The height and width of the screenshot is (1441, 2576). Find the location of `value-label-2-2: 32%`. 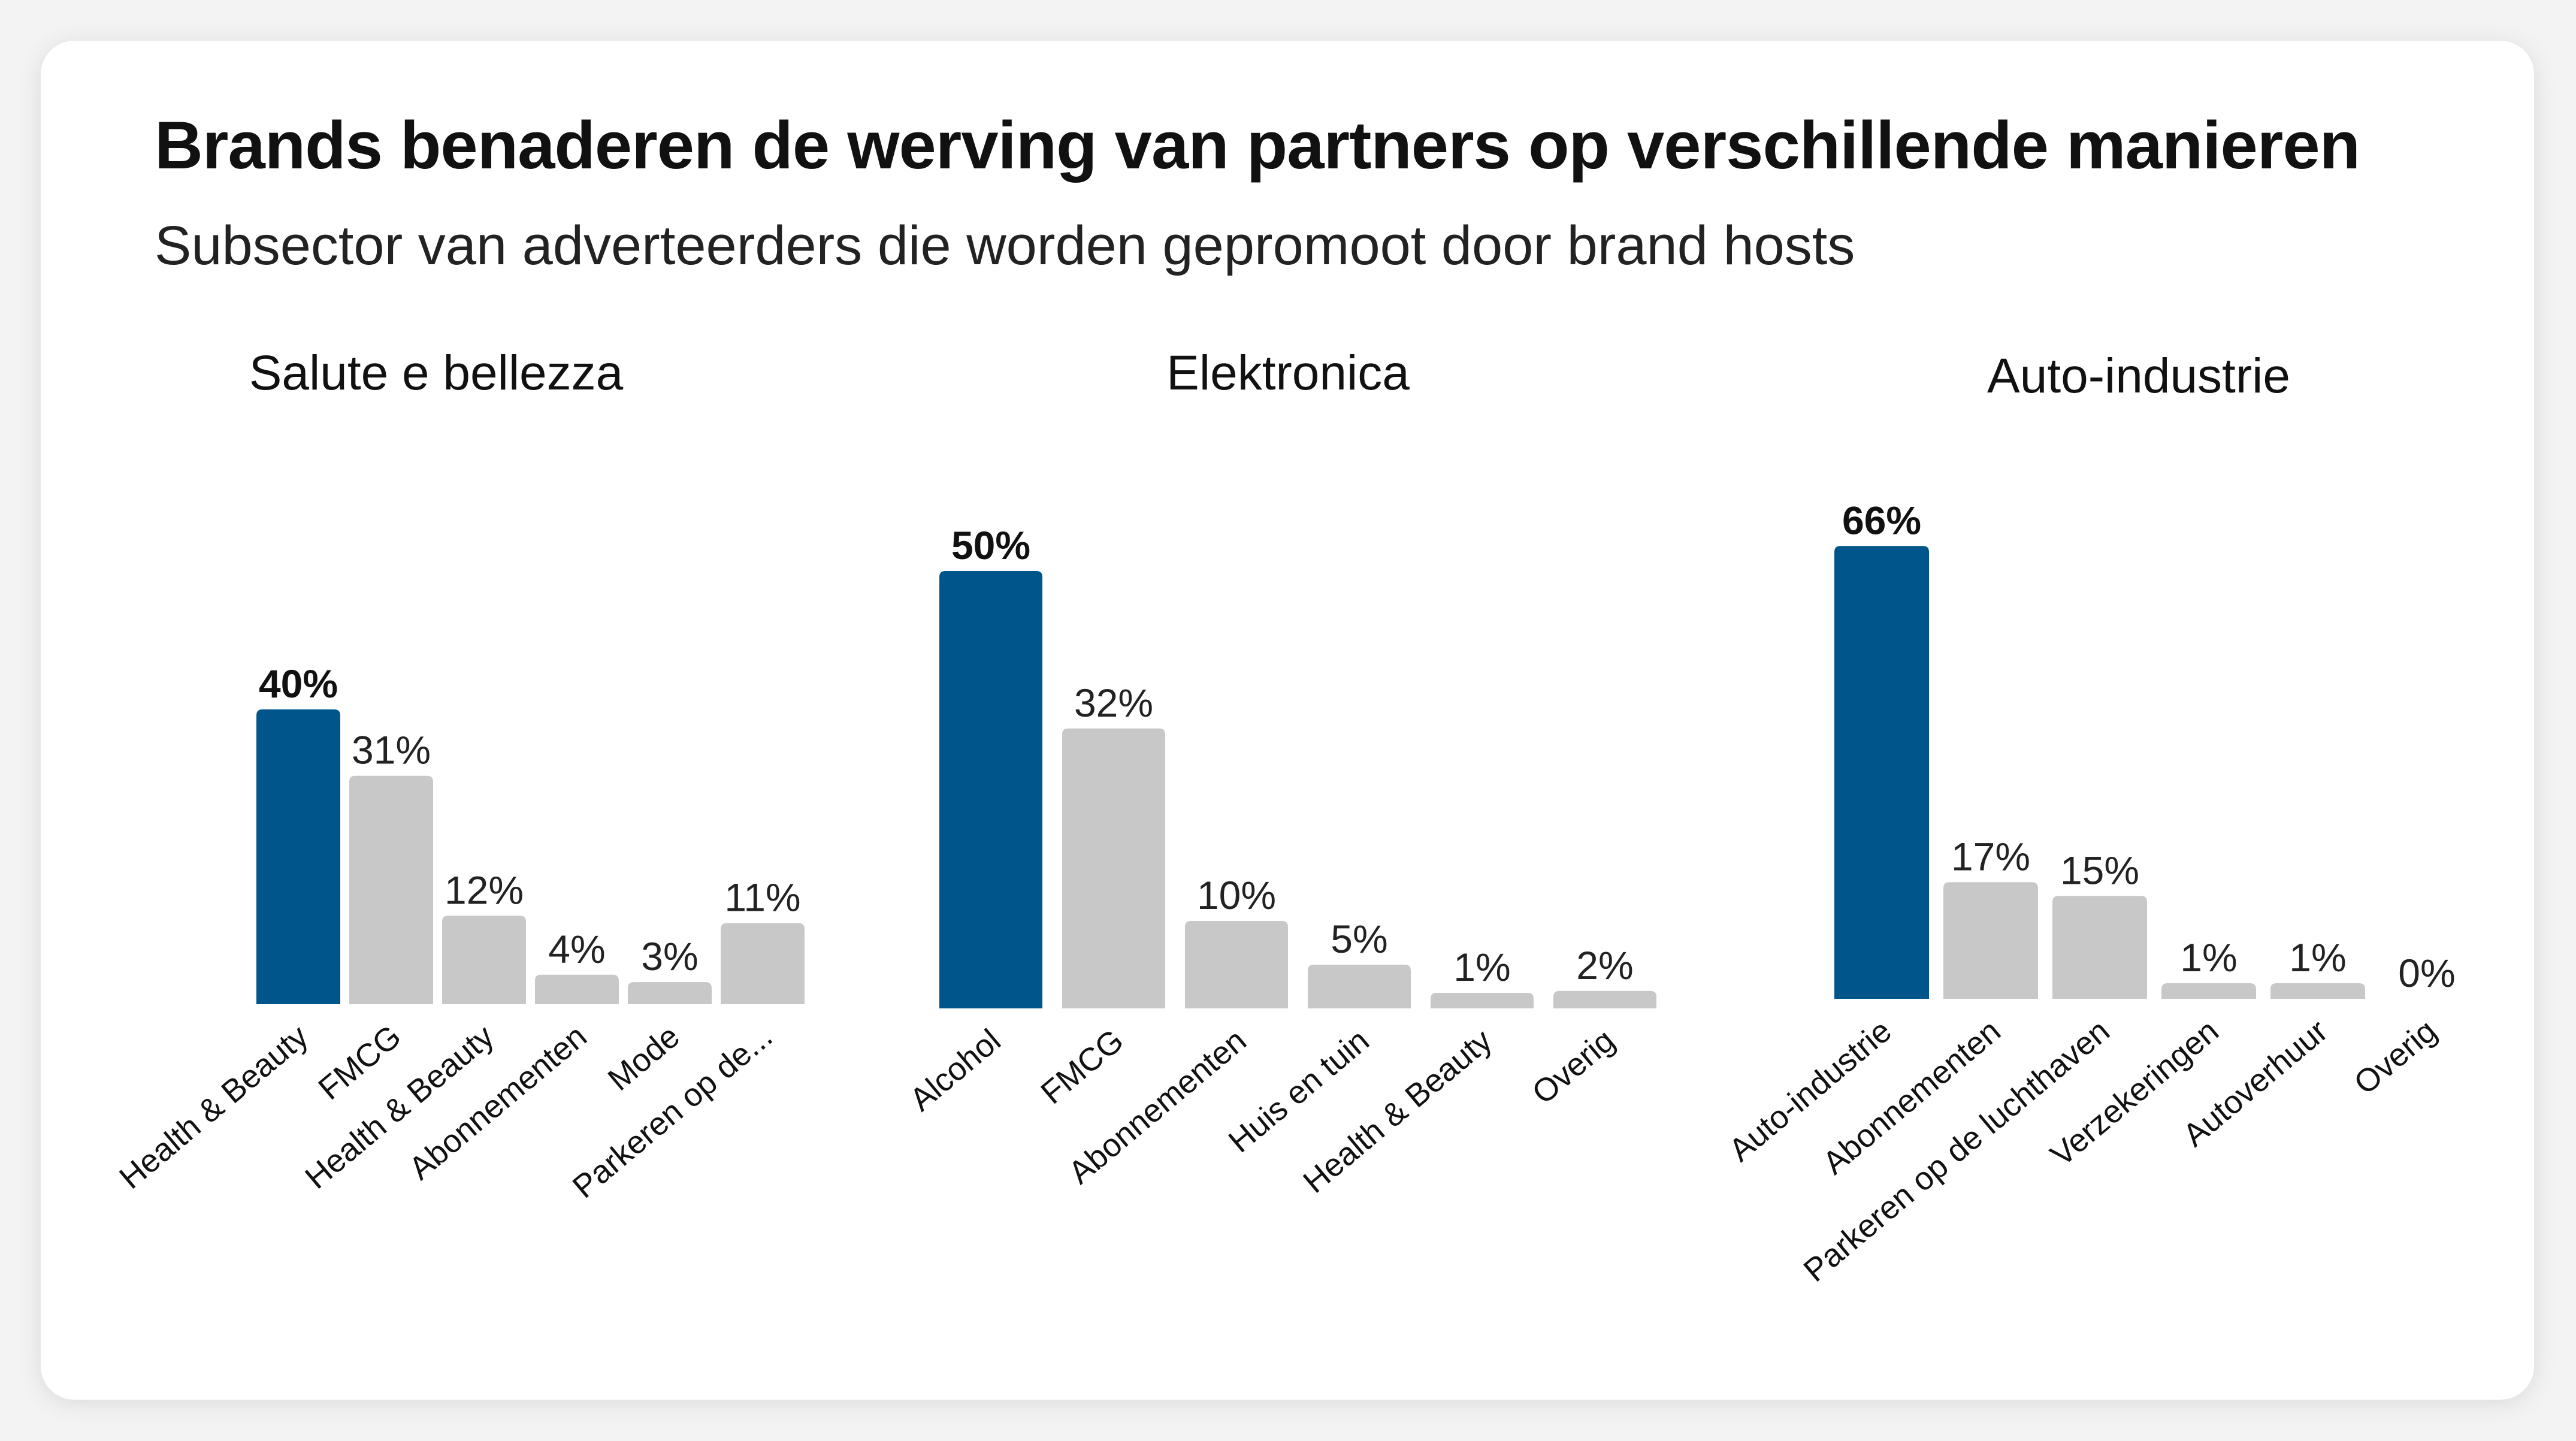

value-label-2-2: 32% is located at coordinates (1113, 703).